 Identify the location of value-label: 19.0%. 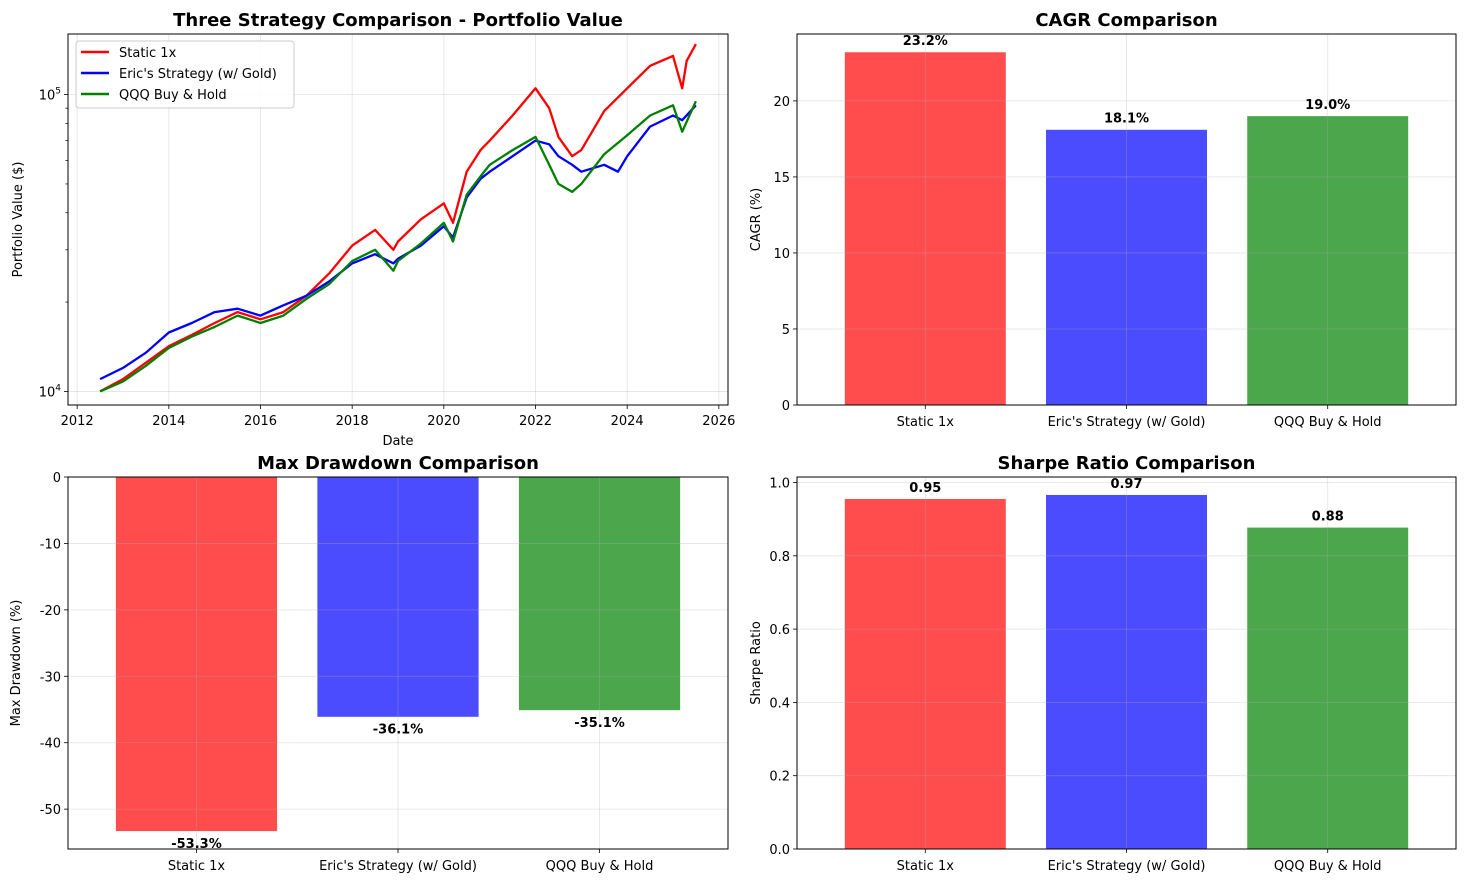
(1327, 105).